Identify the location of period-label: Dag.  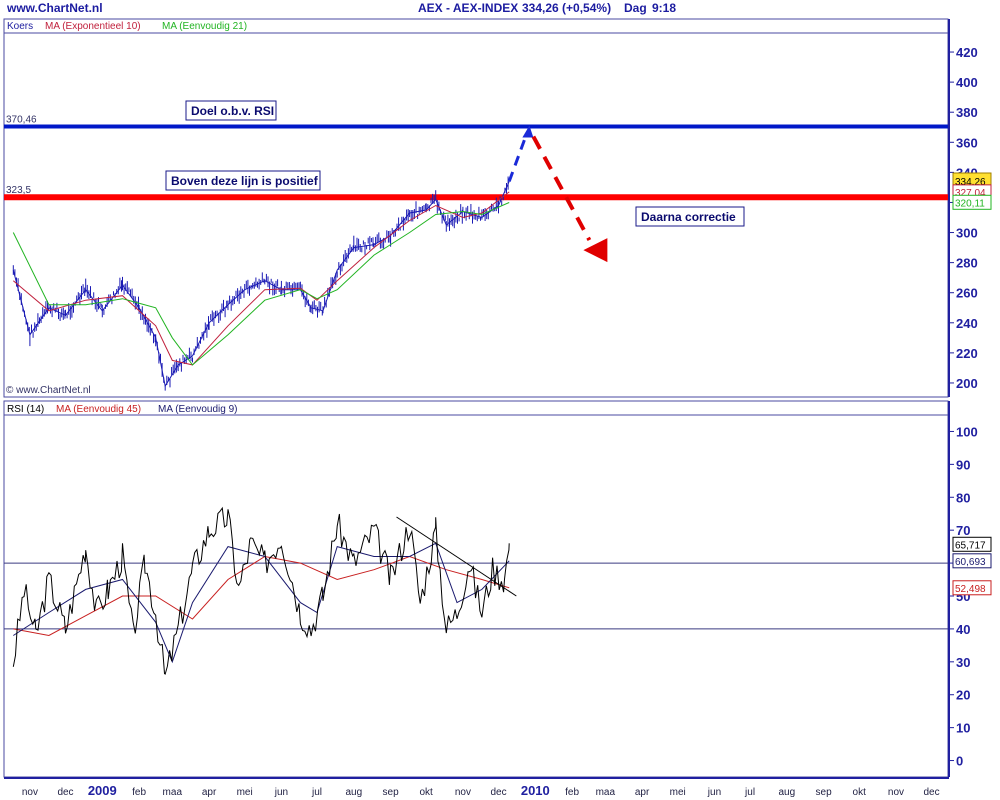
(635, 8).